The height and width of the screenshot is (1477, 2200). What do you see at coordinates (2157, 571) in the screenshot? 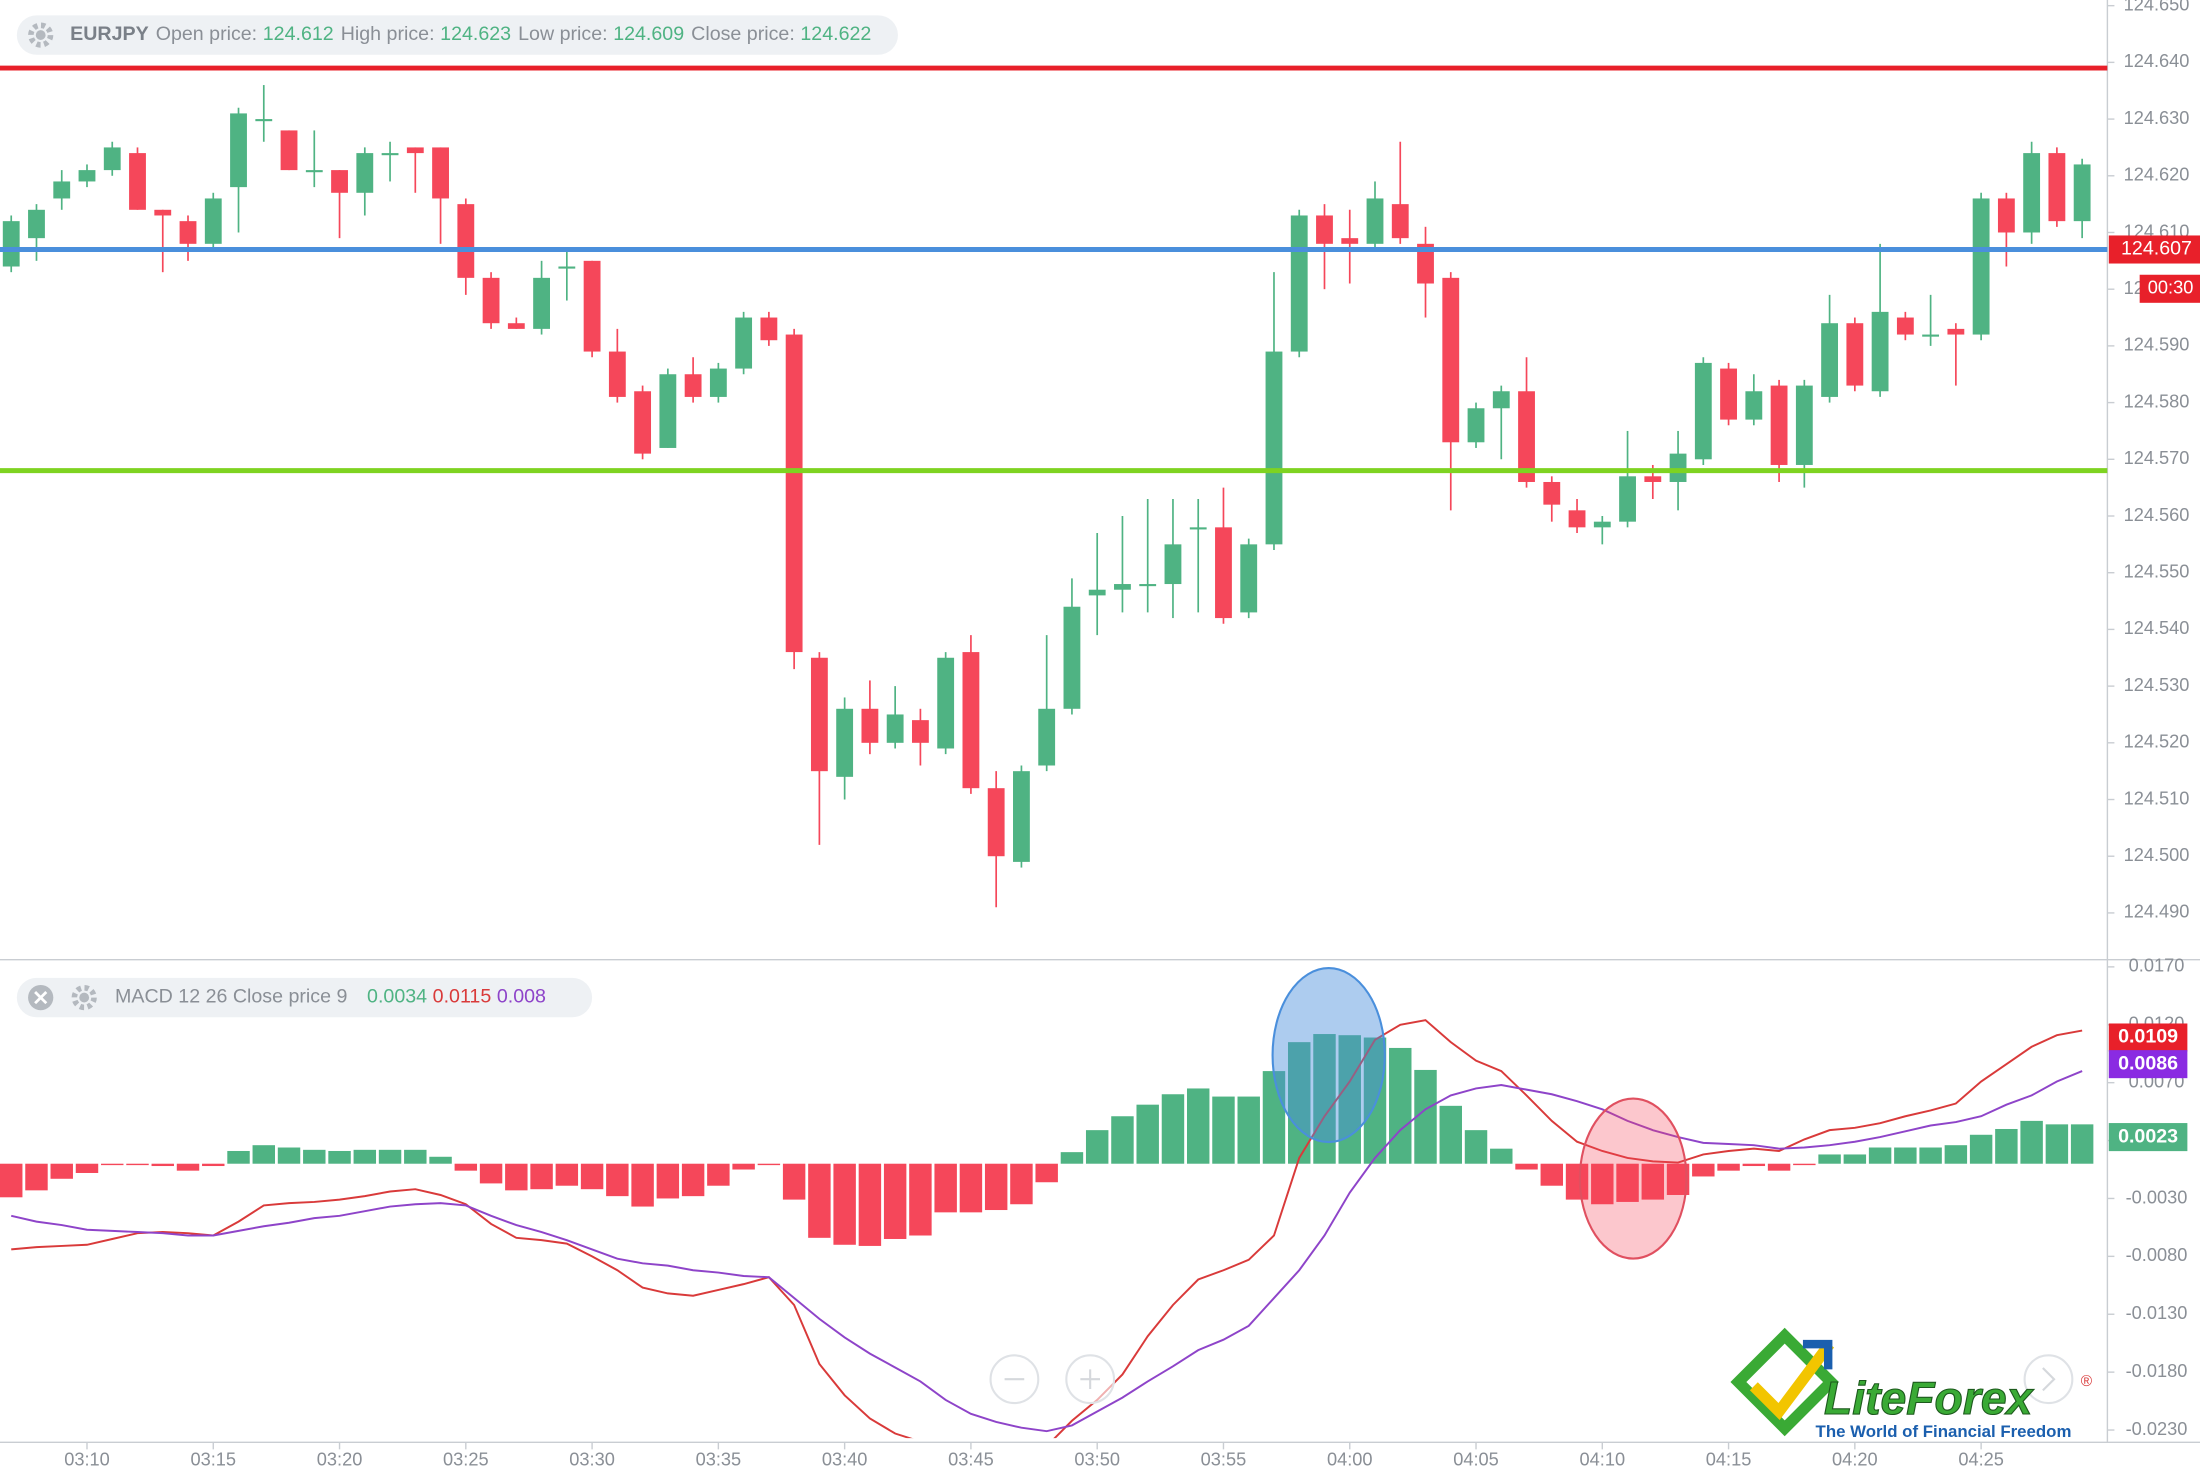
I see `y-tick-label: 124.550` at bounding box center [2157, 571].